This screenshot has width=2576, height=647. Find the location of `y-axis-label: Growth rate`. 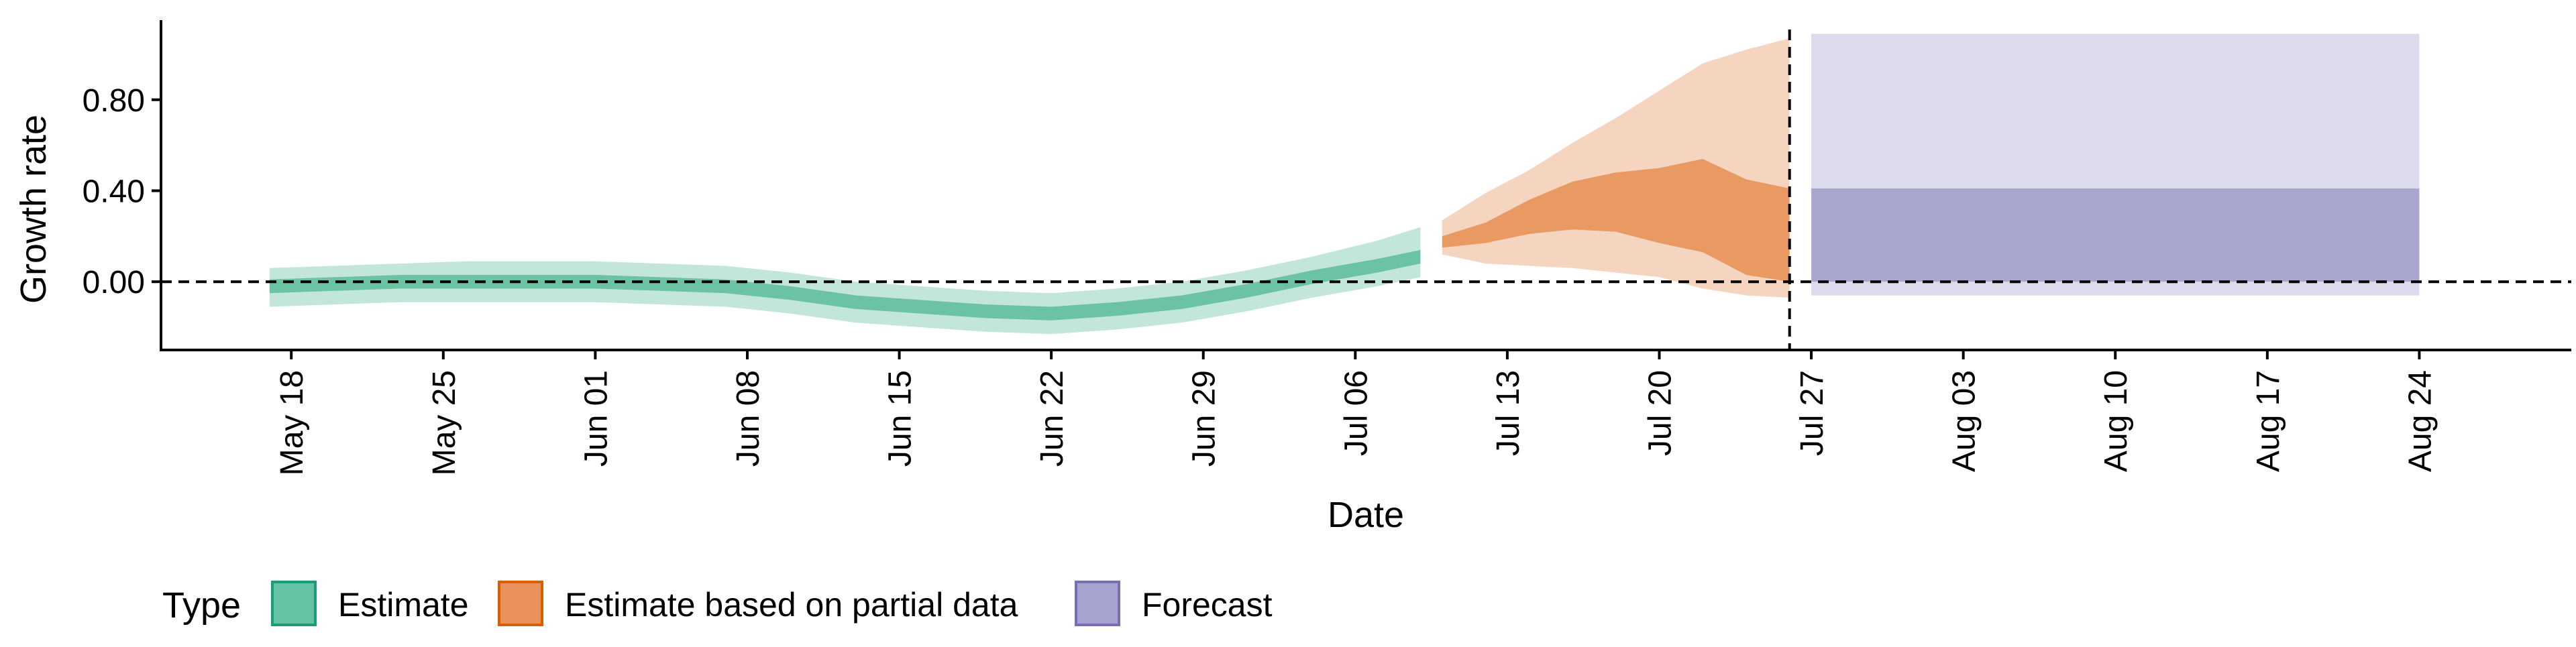

y-axis-label: Growth rate is located at coordinates (33, 209).